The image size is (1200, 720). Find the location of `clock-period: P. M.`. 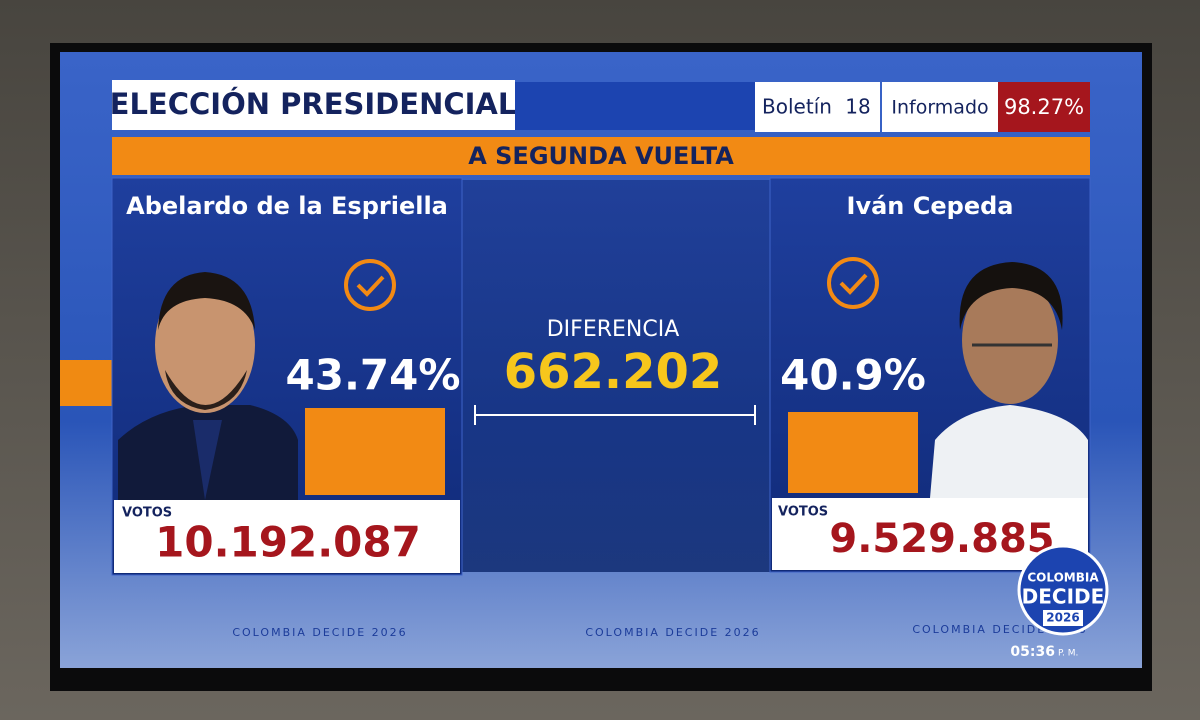

clock-period: P. M. is located at coordinates (1068, 654).